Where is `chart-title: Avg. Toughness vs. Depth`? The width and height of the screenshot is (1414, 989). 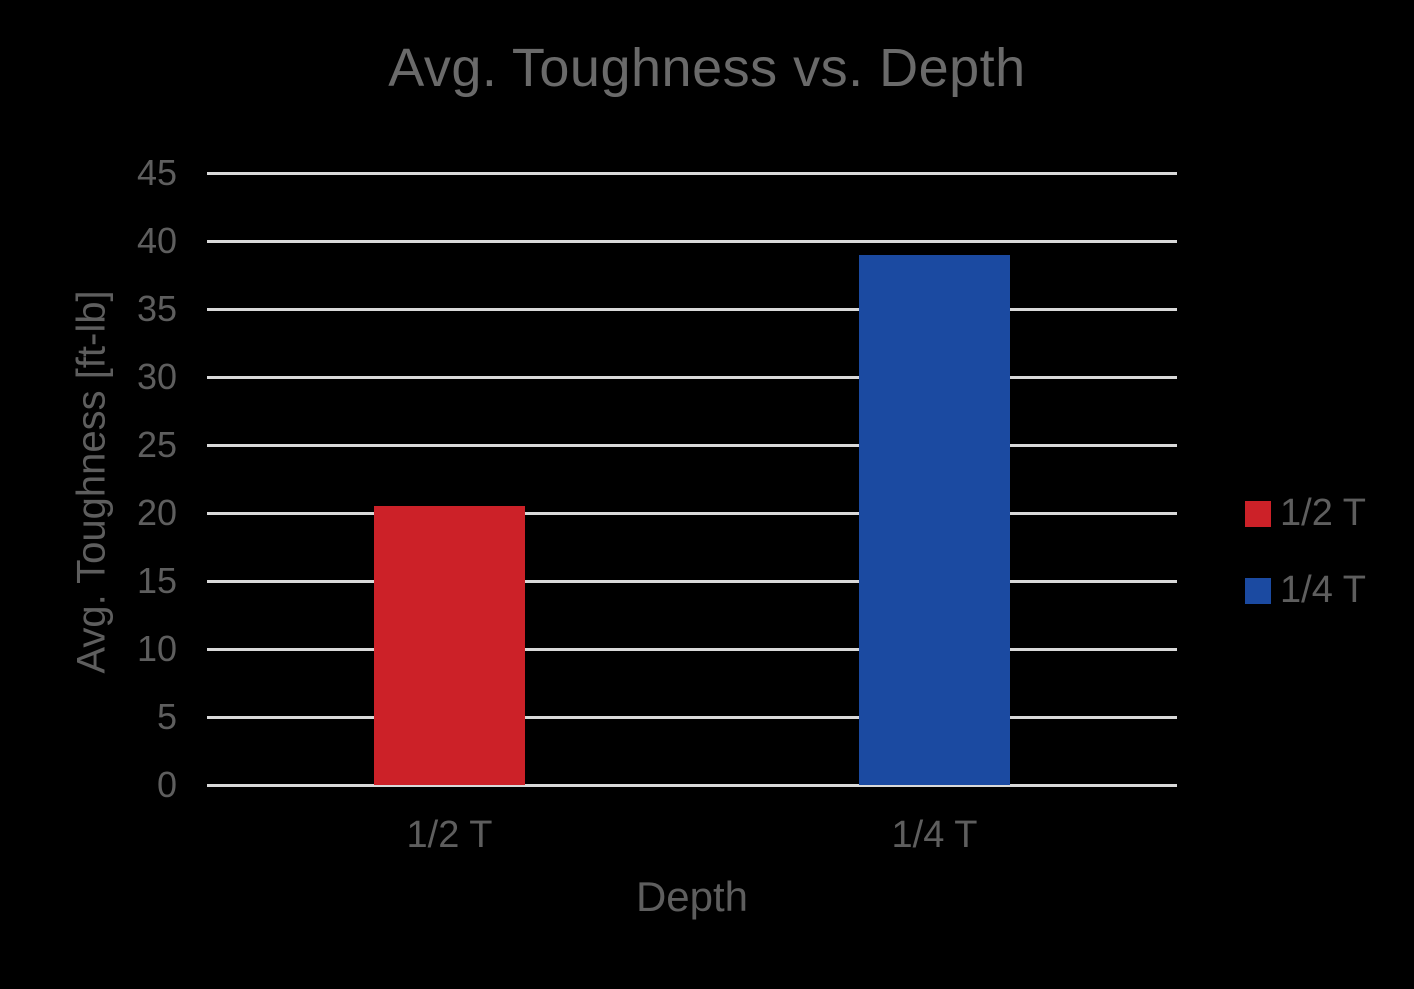 chart-title: Avg. Toughness vs. Depth is located at coordinates (707, 68).